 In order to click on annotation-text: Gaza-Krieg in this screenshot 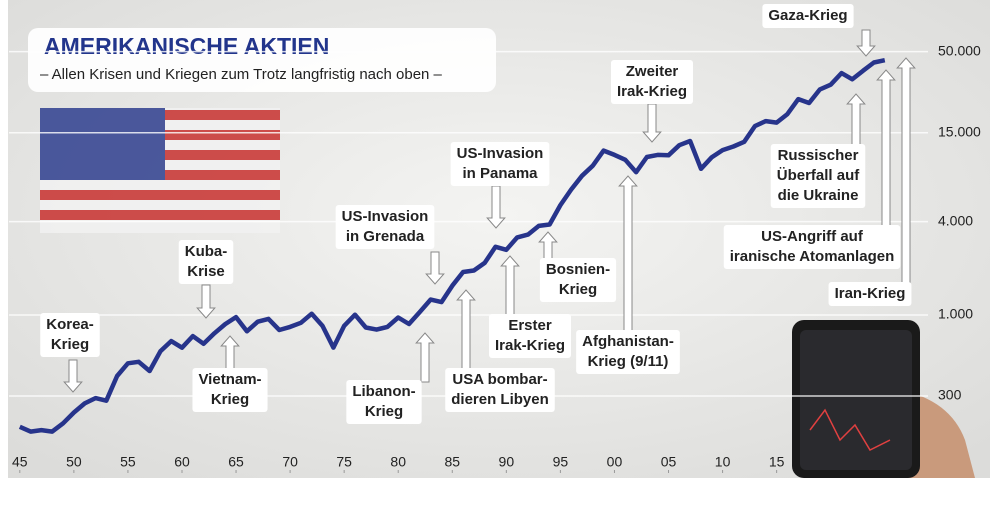, I will do `click(807, 15)`.